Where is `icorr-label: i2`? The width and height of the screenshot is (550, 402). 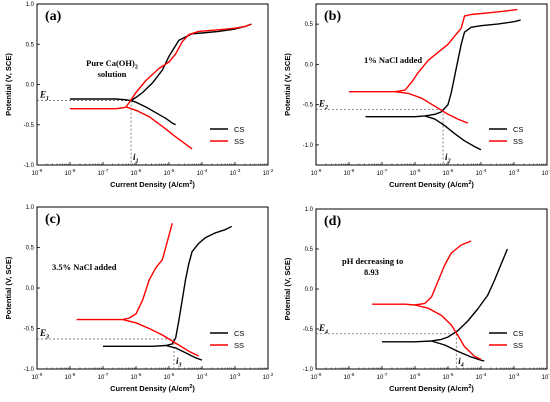 icorr-label: i2 is located at coordinates (448, 158).